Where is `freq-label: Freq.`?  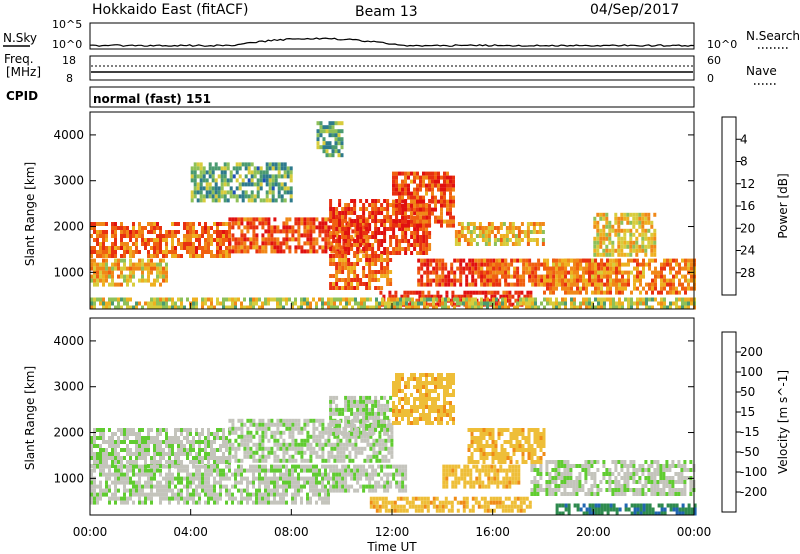 freq-label: Freq. is located at coordinates (19, 59).